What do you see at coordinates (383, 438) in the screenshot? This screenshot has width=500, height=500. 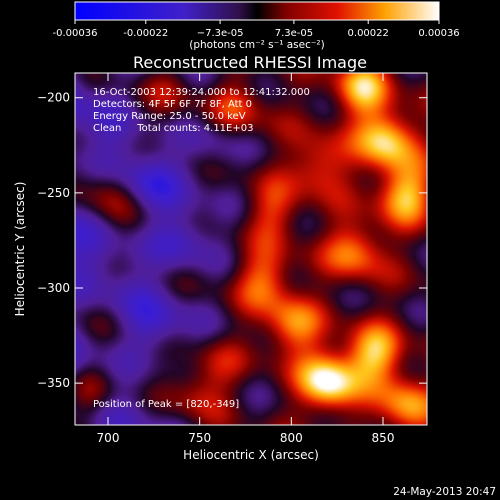 I see `x-tick-label: 850` at bounding box center [383, 438].